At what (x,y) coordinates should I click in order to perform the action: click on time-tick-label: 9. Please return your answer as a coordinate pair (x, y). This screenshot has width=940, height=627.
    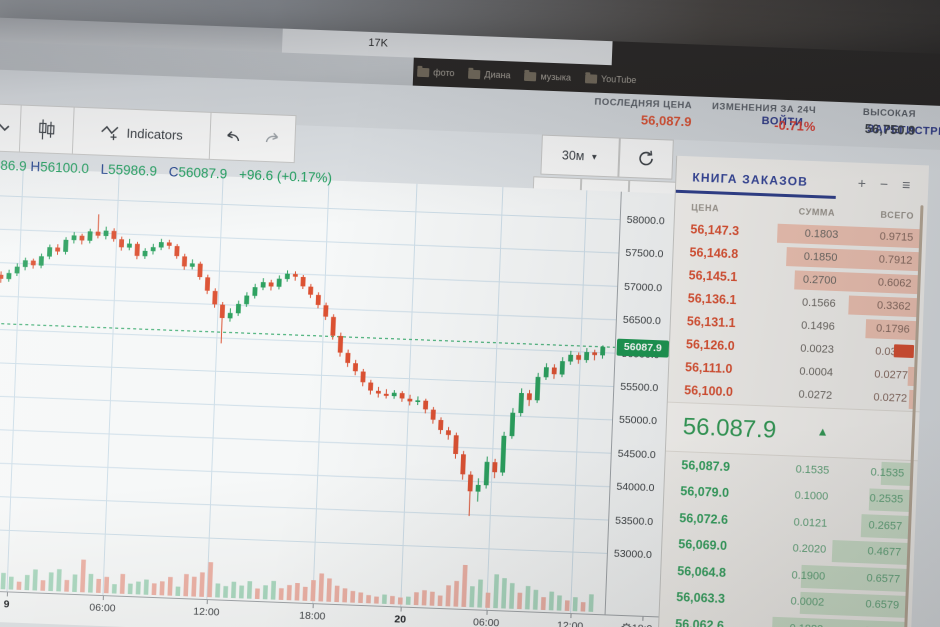
    Looking at the image, I should click on (6, 604).